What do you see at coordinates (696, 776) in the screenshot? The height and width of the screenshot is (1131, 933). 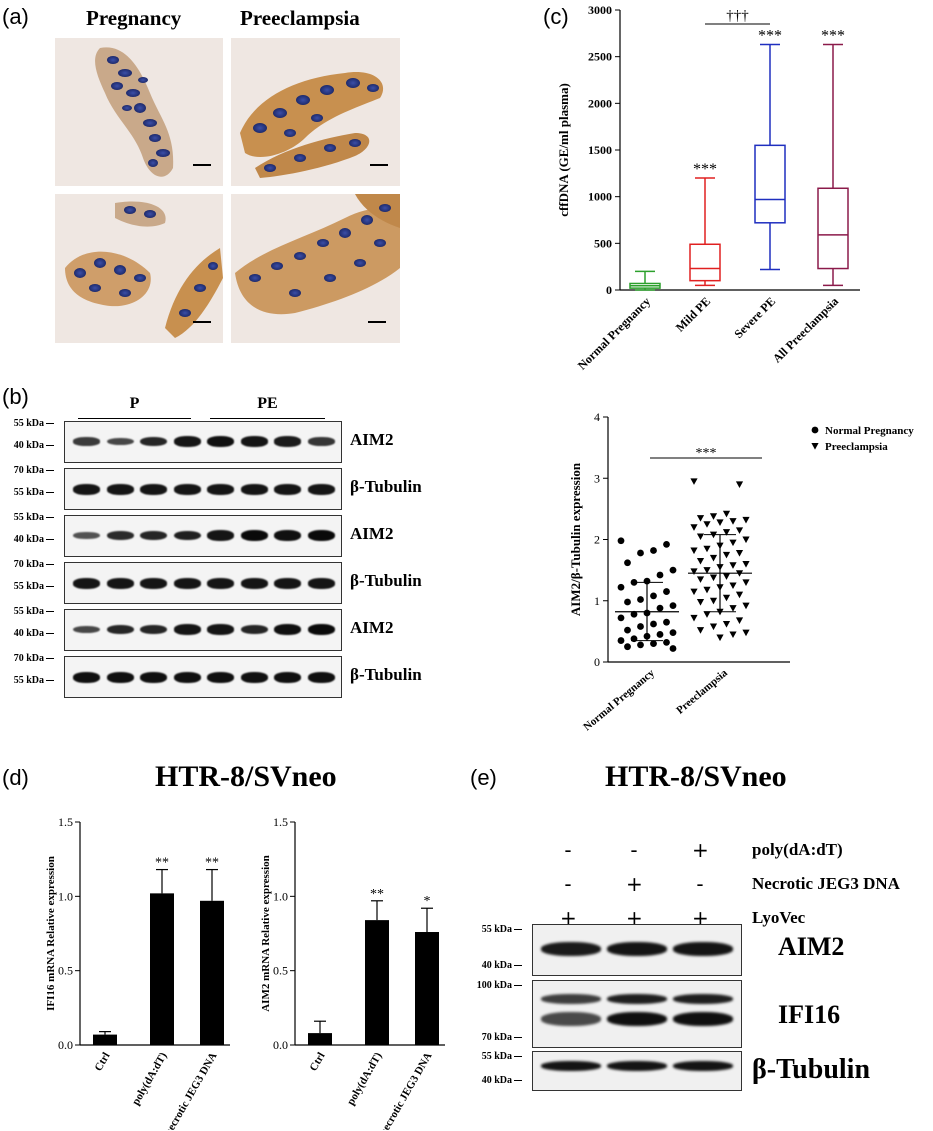 I see `panel-e-title: HTR-8/SVneo` at bounding box center [696, 776].